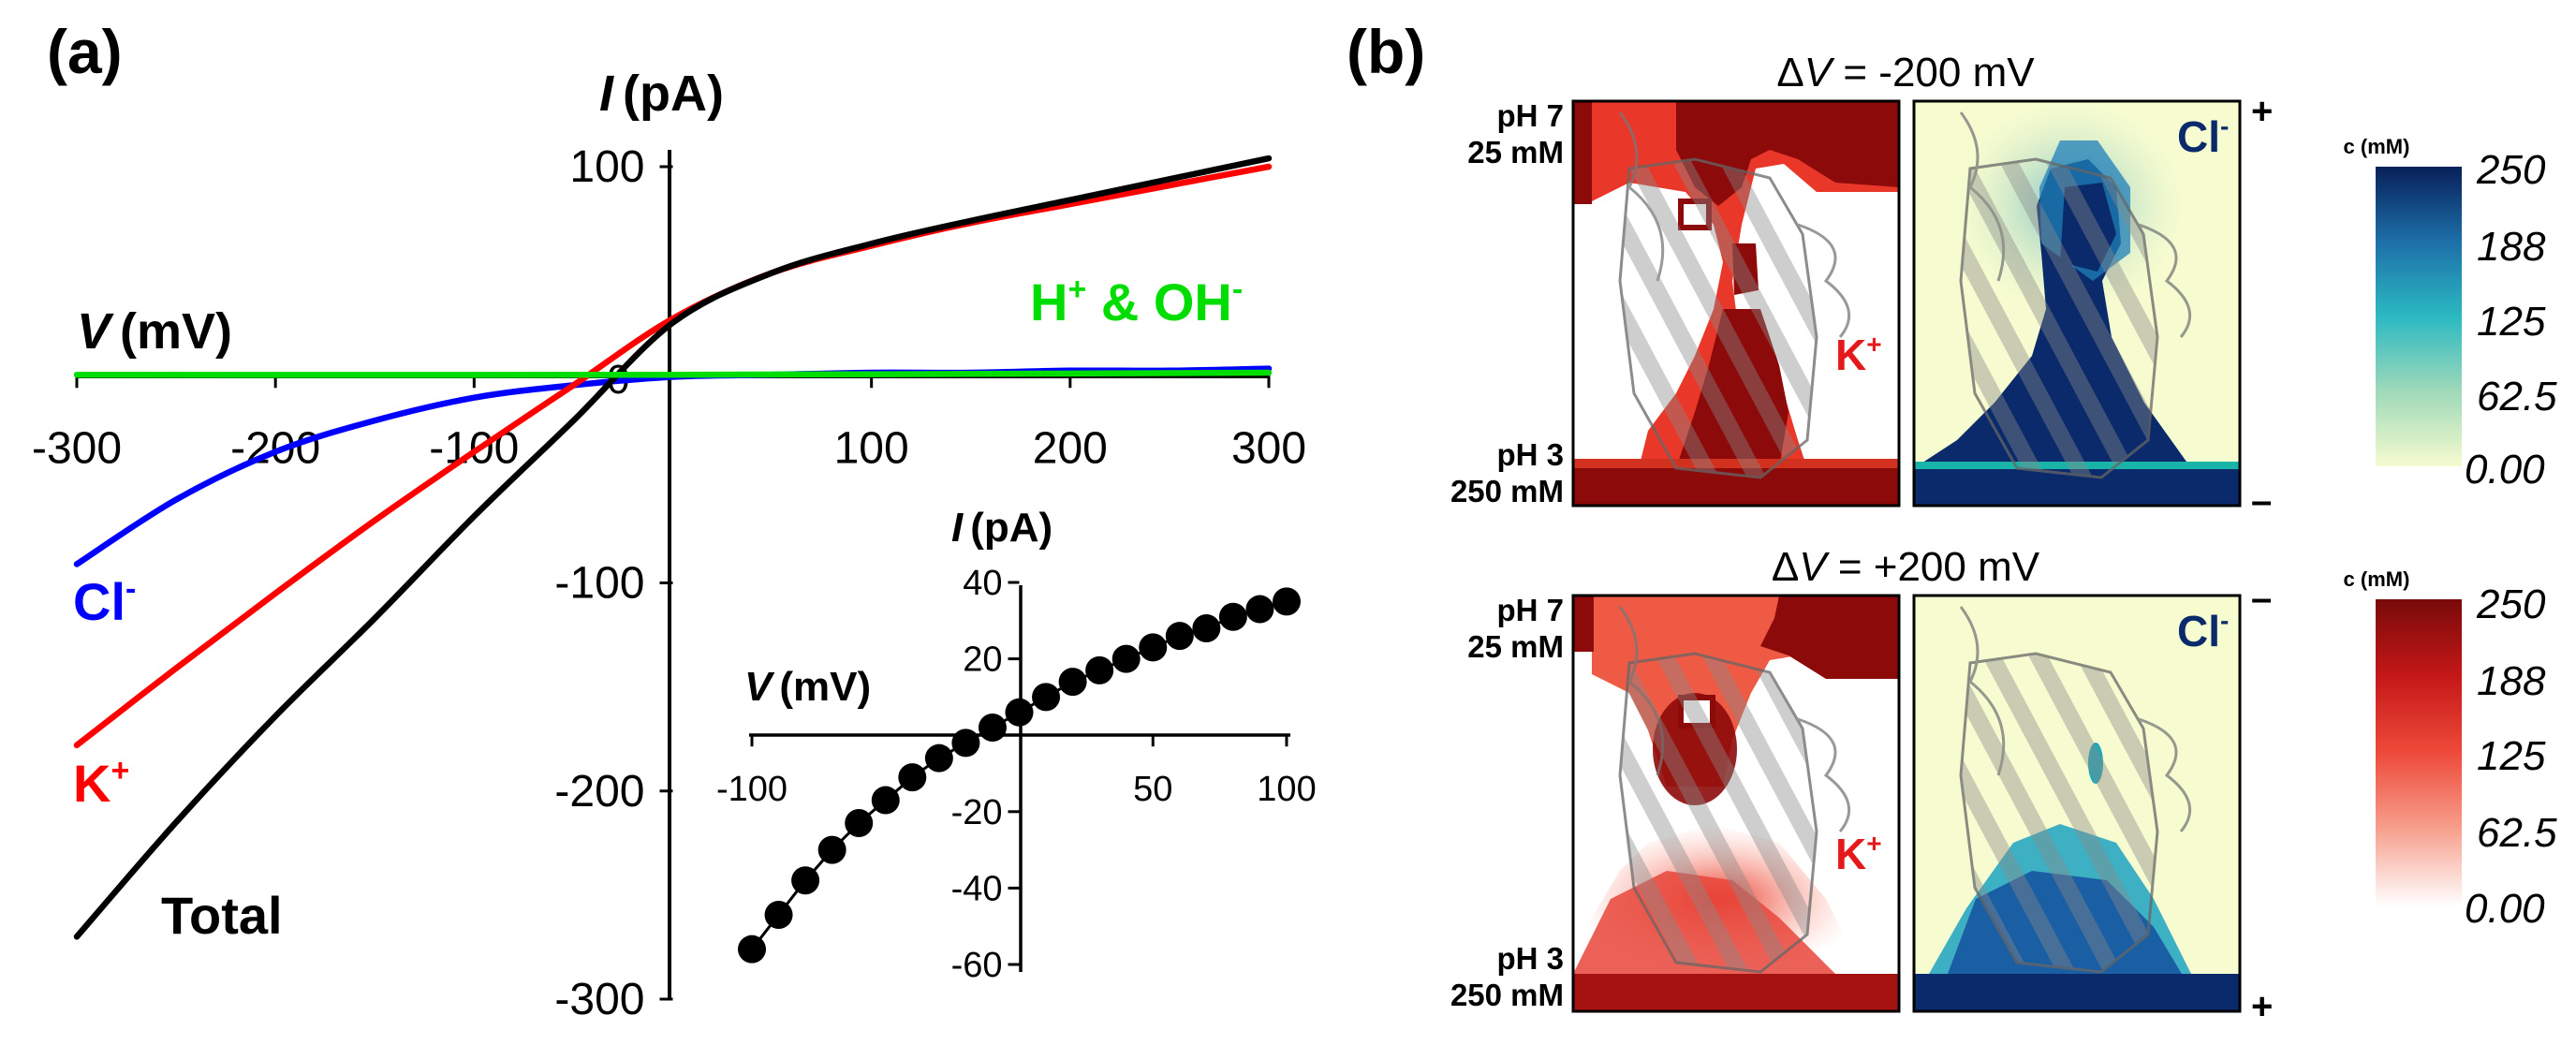  What do you see at coordinates (606, 167) in the screenshot?
I see `main-y-tick-label: 100` at bounding box center [606, 167].